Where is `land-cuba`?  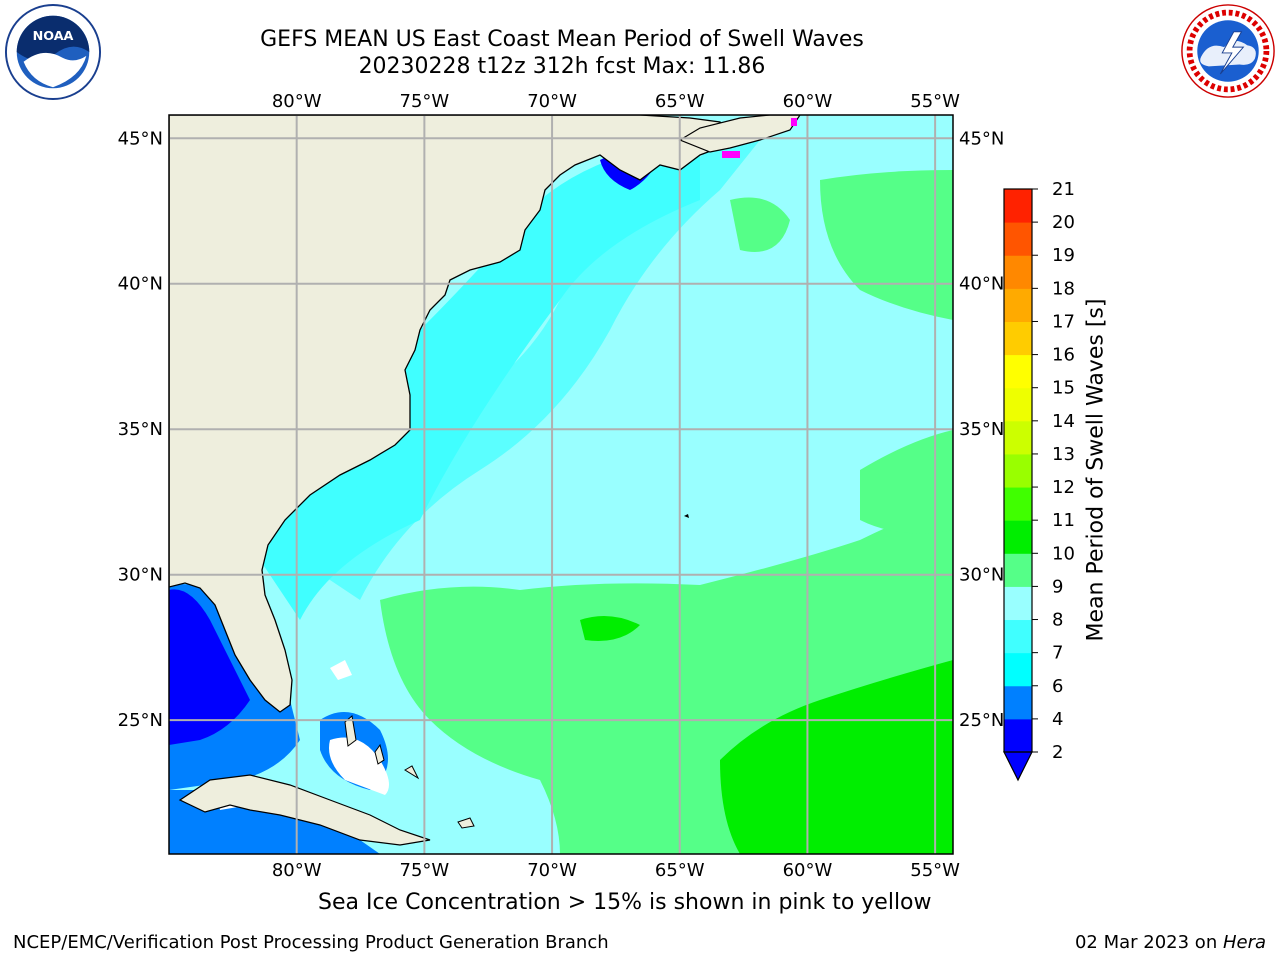
land-cuba is located at coordinates (304, 810).